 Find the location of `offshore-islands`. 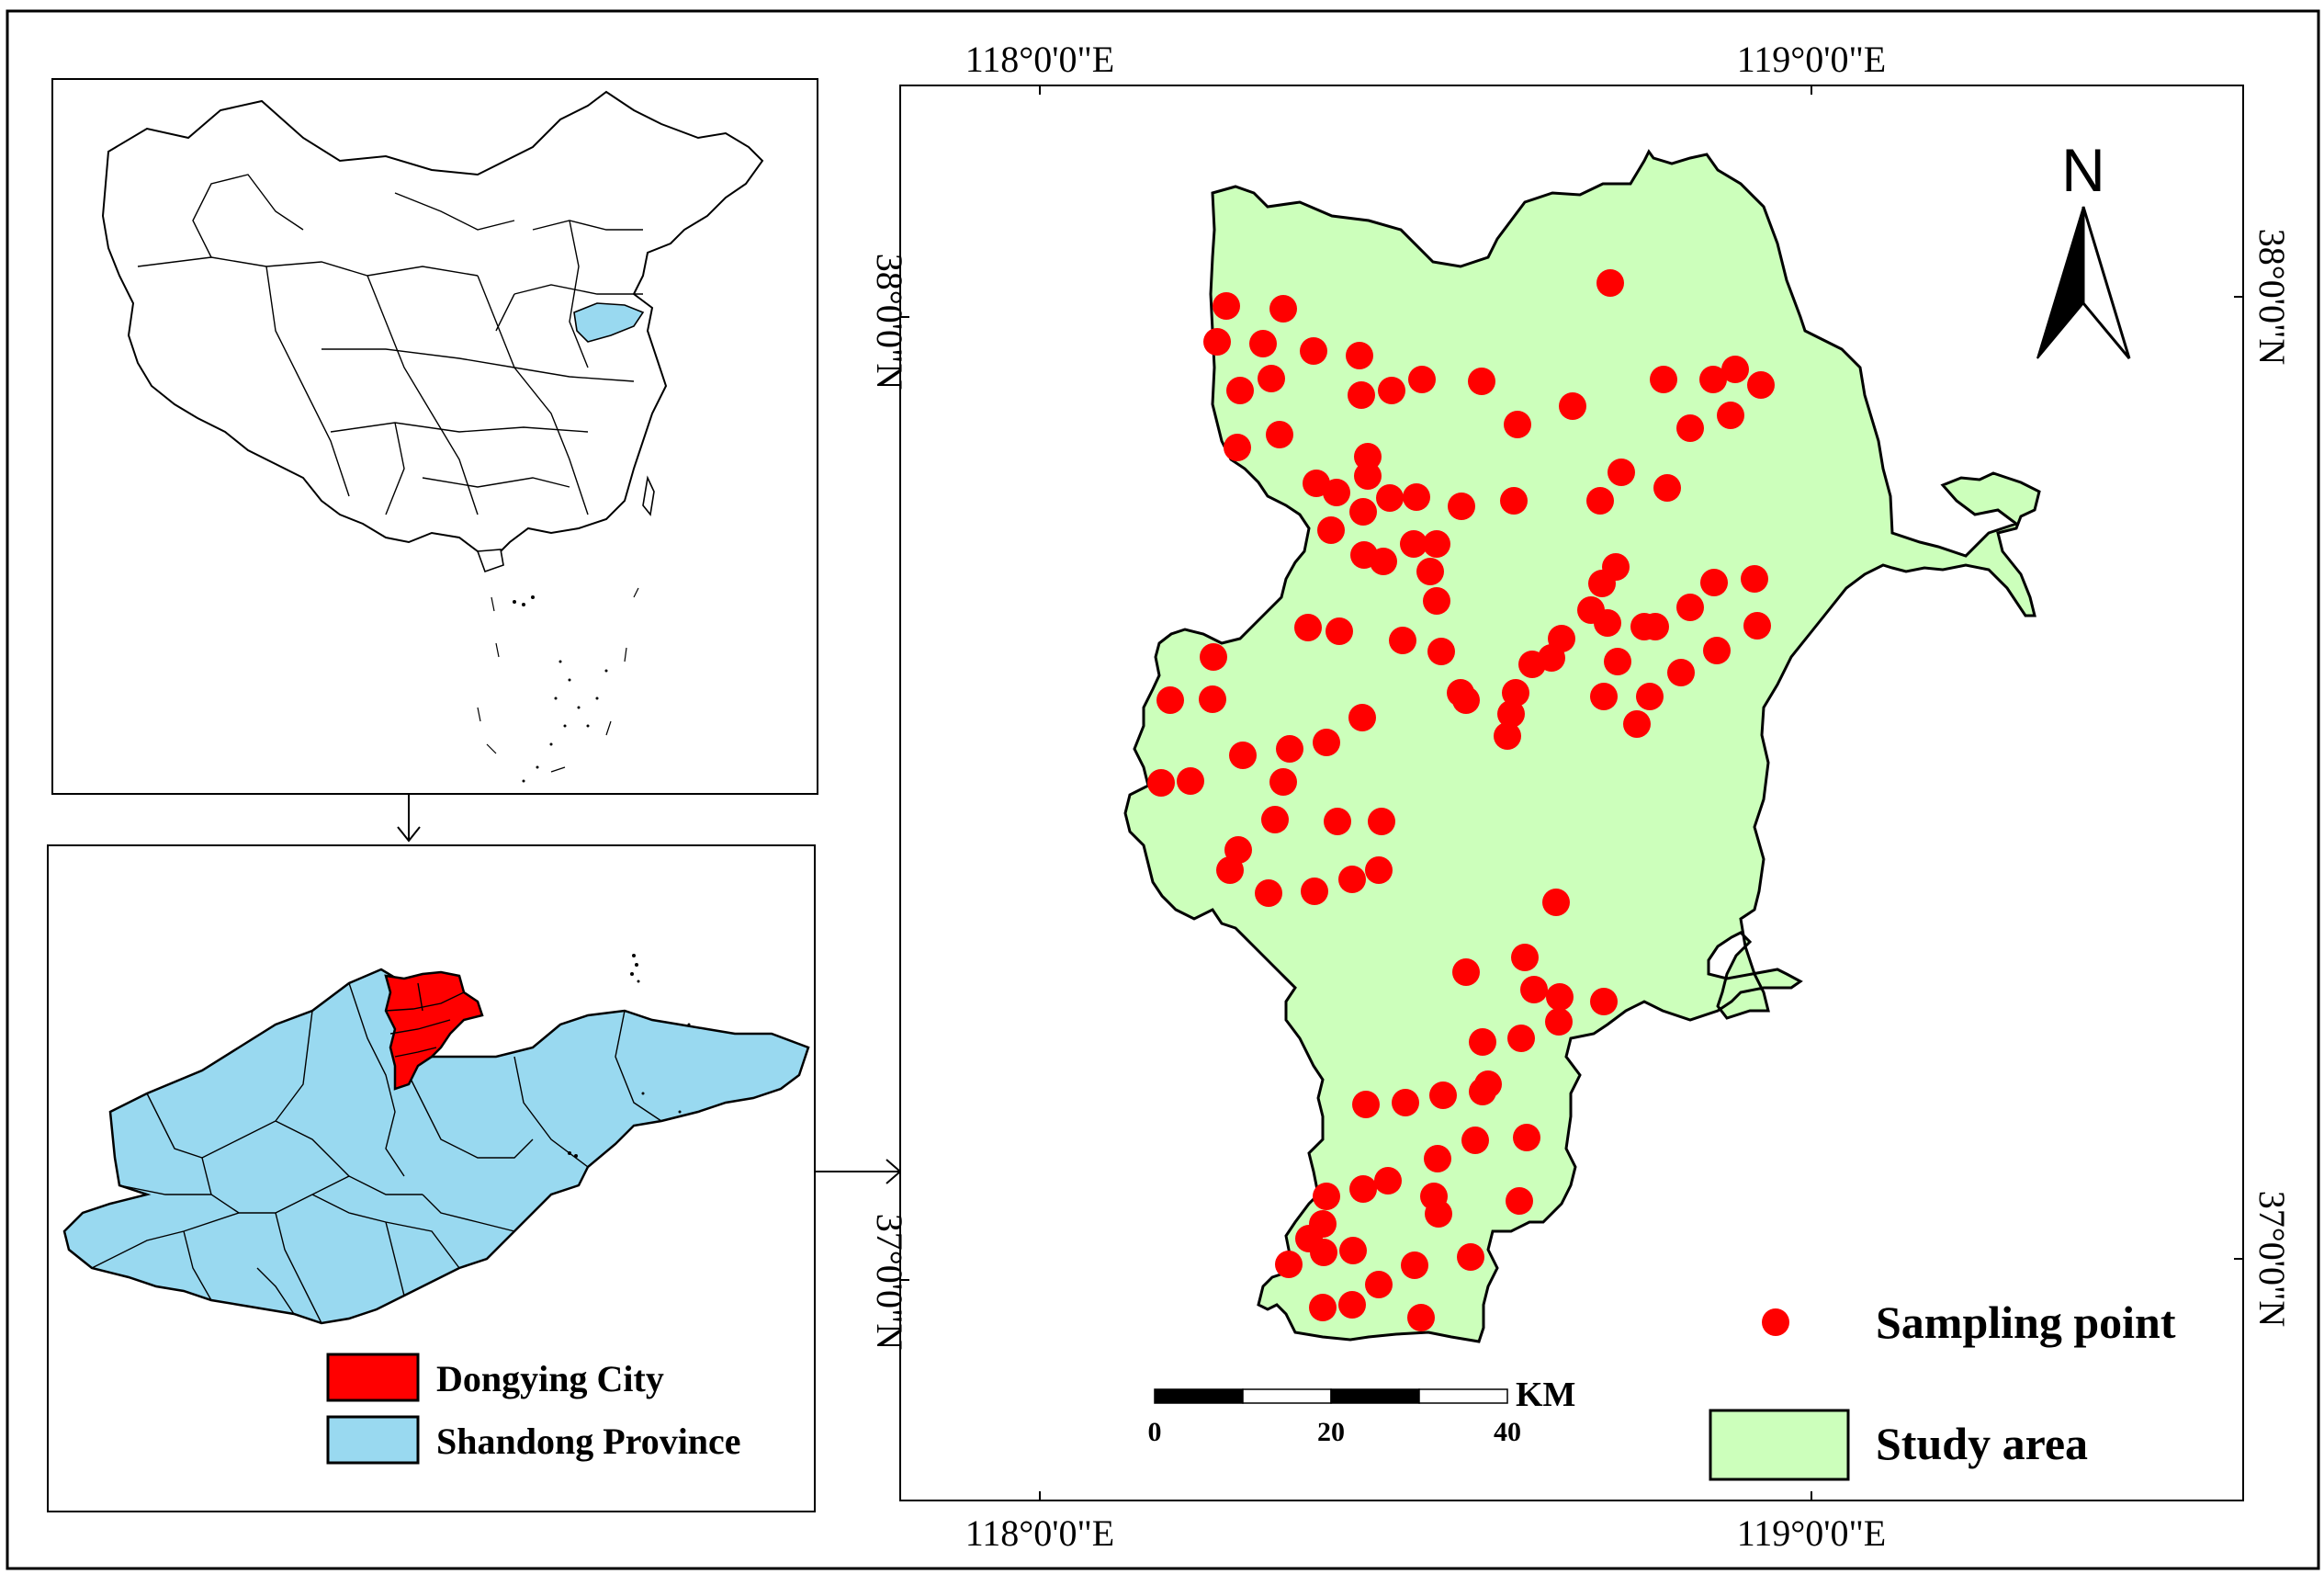

offshore-islands is located at coordinates (629, 1056).